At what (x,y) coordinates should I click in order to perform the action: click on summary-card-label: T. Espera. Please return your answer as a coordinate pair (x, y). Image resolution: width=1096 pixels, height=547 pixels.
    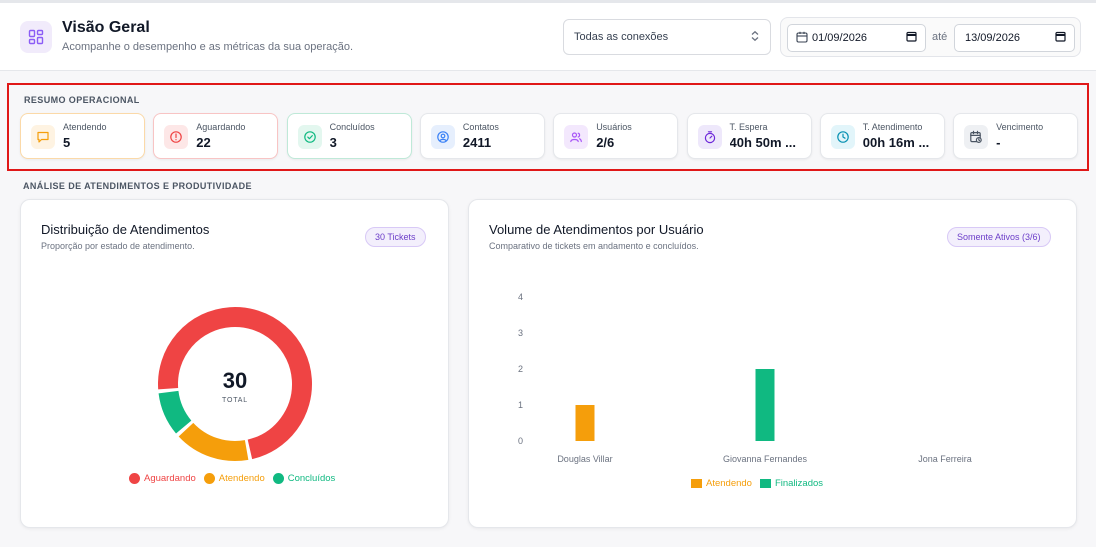
    Looking at the image, I should click on (748, 127).